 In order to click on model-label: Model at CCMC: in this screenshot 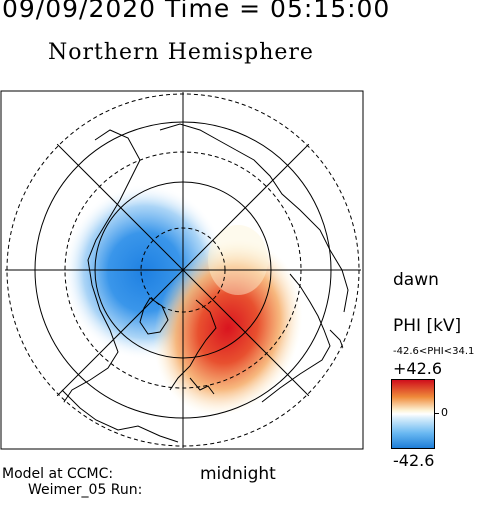, I will do `click(58, 474)`.